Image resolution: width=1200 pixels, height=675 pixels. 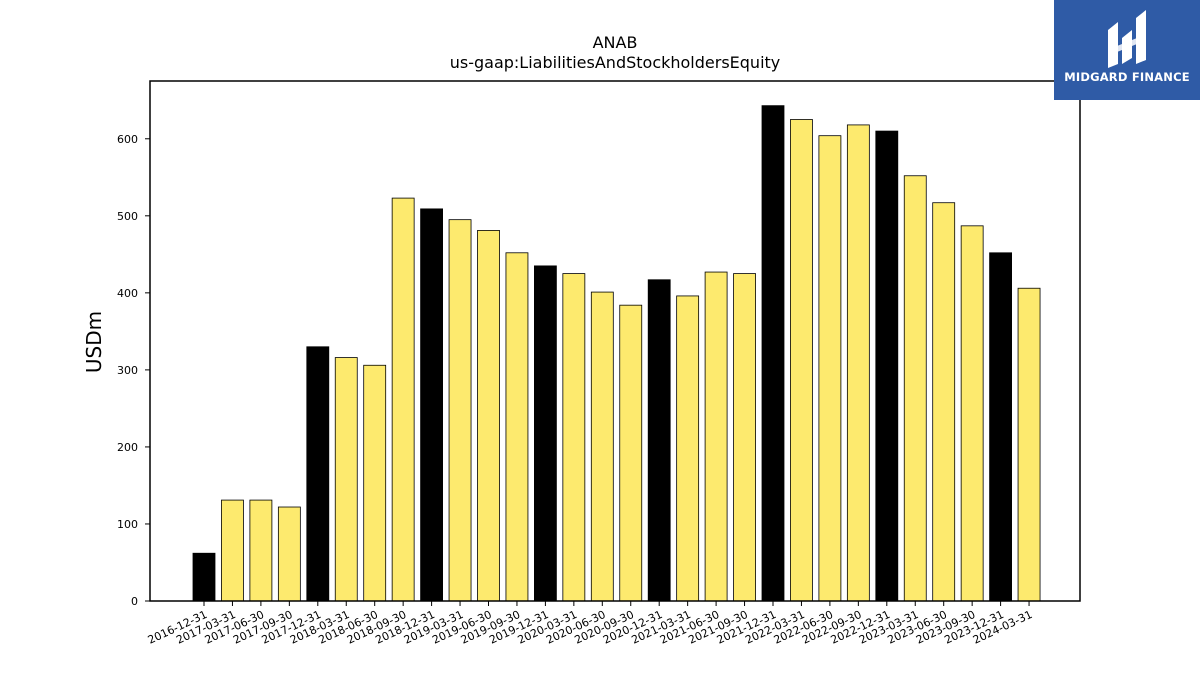 I want to click on y-tick-label: 0, so click(x=134, y=601).